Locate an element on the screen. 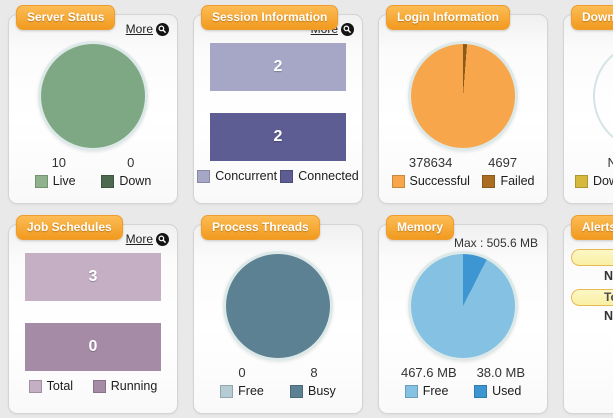  bar-concurrent: 2 is located at coordinates (278, 67).